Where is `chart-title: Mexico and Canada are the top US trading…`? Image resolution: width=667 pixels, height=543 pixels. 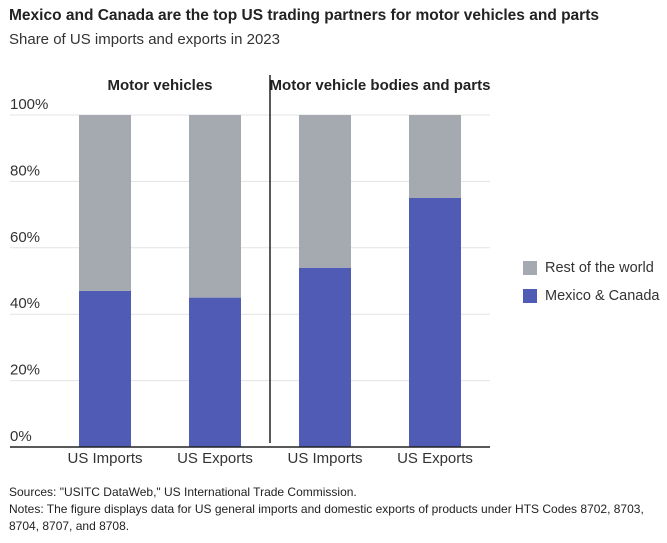
chart-title: Mexico and Canada are the top US trading… is located at coordinates (304, 15).